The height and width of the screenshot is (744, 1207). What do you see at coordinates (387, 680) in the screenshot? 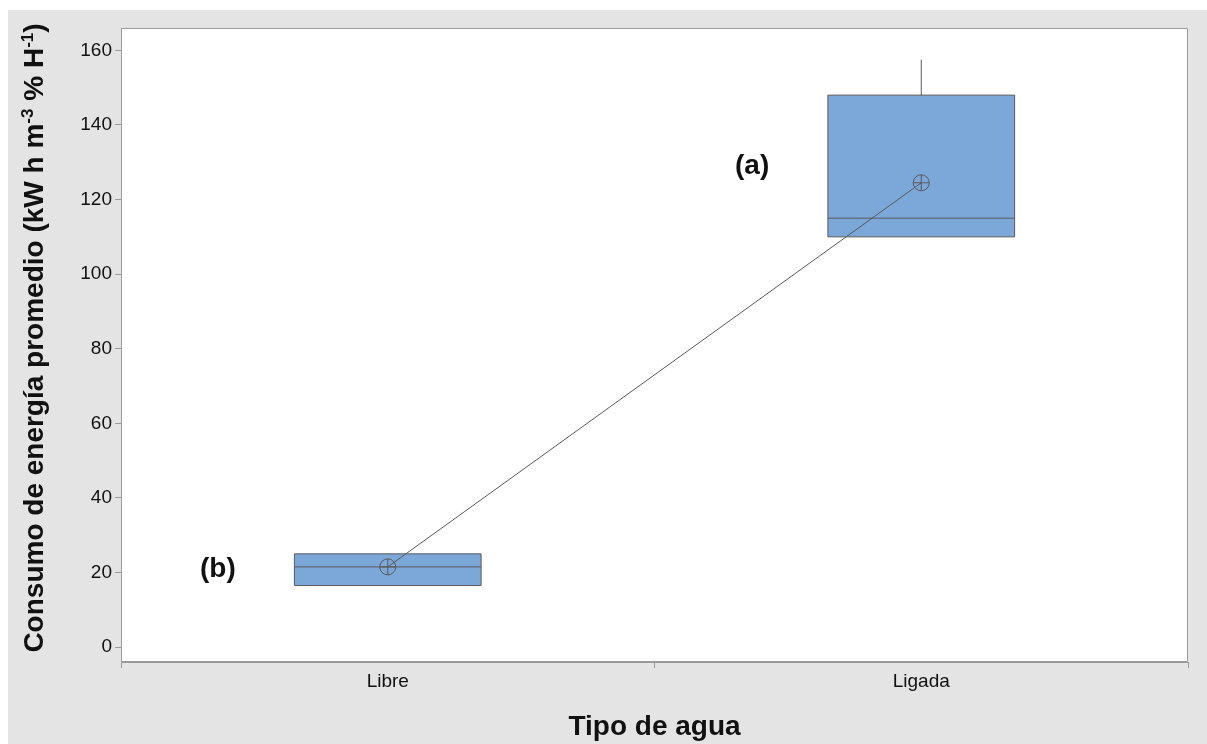
I see `x-tick-label: Libre` at bounding box center [387, 680].